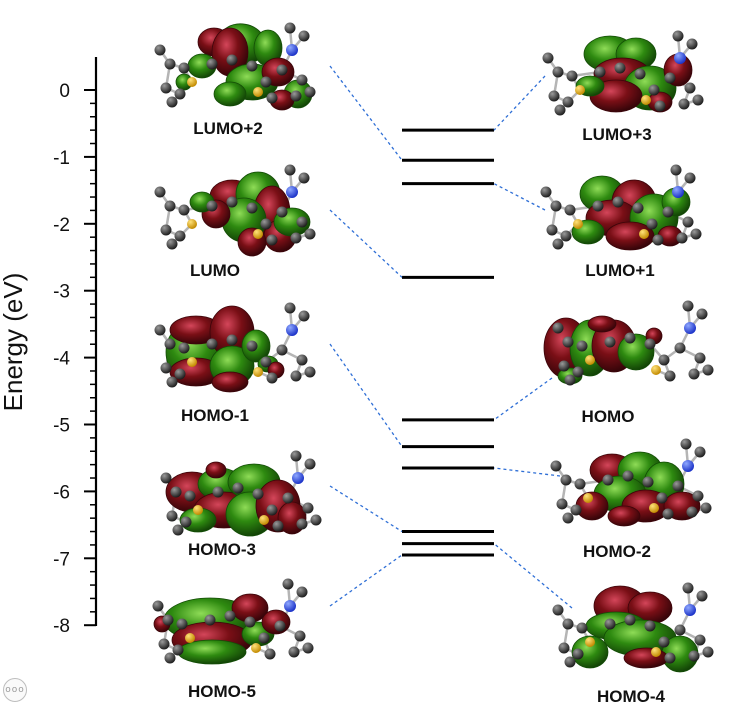 The height and width of the screenshot is (708, 750). What do you see at coordinates (15, 690) in the screenshot?
I see `more-icon: ooo` at bounding box center [15, 690].